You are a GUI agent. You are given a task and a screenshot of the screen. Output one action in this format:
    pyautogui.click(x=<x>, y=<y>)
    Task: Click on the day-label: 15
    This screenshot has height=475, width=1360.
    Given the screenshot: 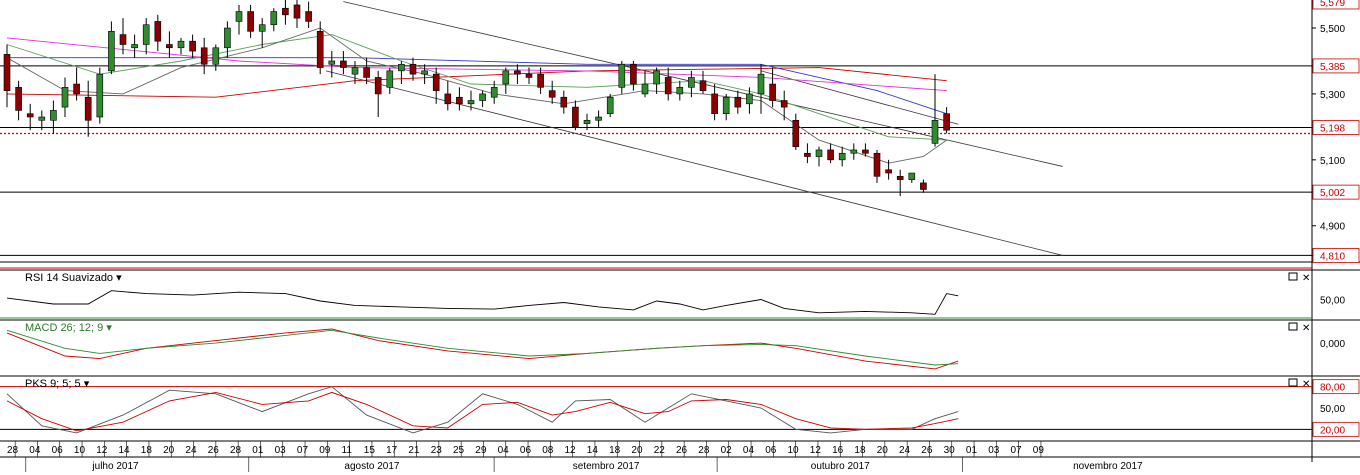 What is the action you would take?
    pyautogui.click(x=370, y=450)
    